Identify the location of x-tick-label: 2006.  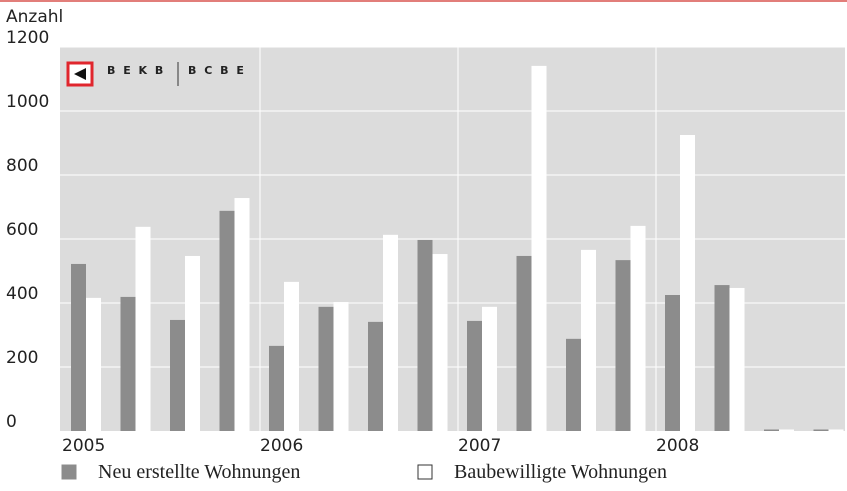
(281, 446).